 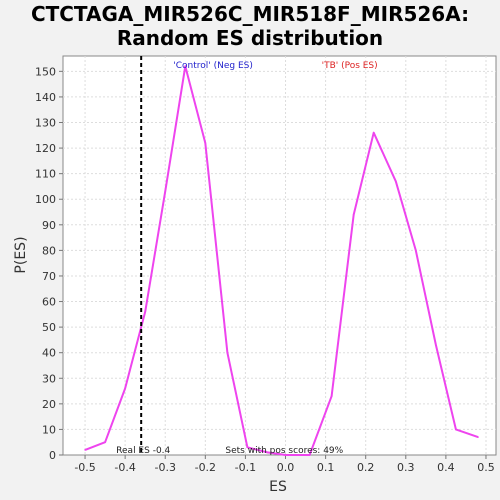 What do you see at coordinates (446, 467) in the screenshot?
I see `x-tick-label: 0.4` at bounding box center [446, 467].